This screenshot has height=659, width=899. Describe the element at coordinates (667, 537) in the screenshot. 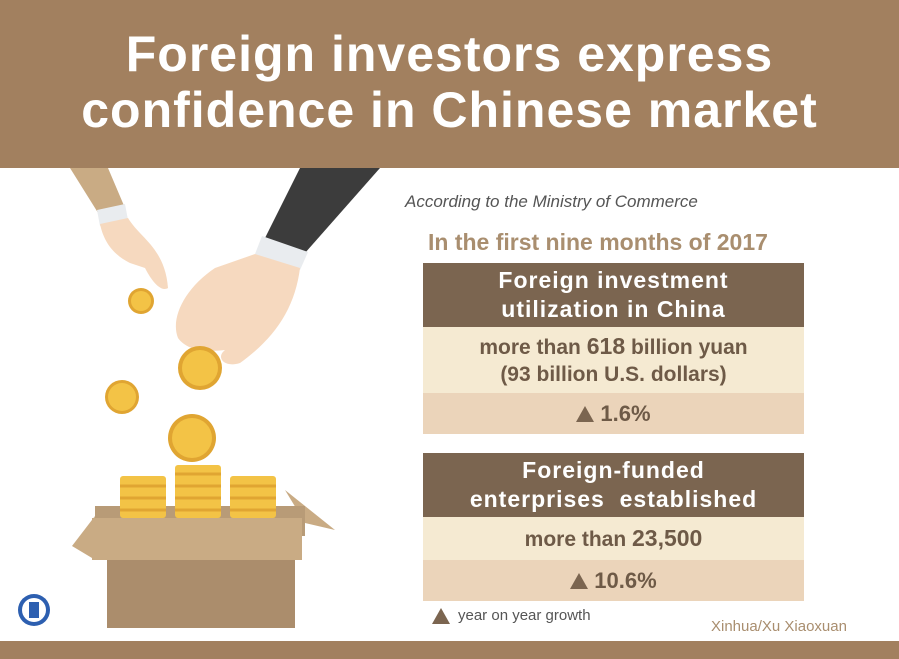

I see `value-number: 23,500` at that location.